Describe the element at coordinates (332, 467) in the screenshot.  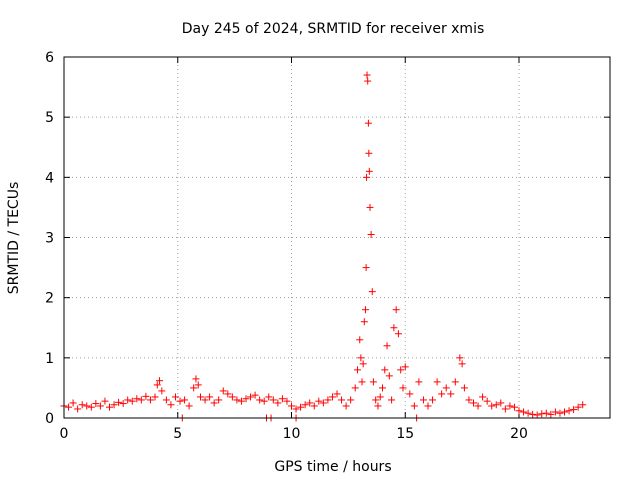
I see `x-axis-label: GPS time / hours` at that location.